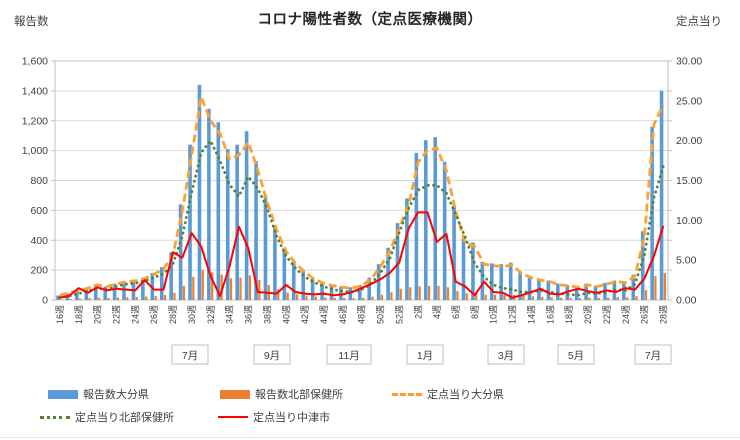 The height and width of the screenshot is (440, 740). Describe the element at coordinates (55, 417) in the screenshot. I see `legend-swatch-dotted-line` at that location.